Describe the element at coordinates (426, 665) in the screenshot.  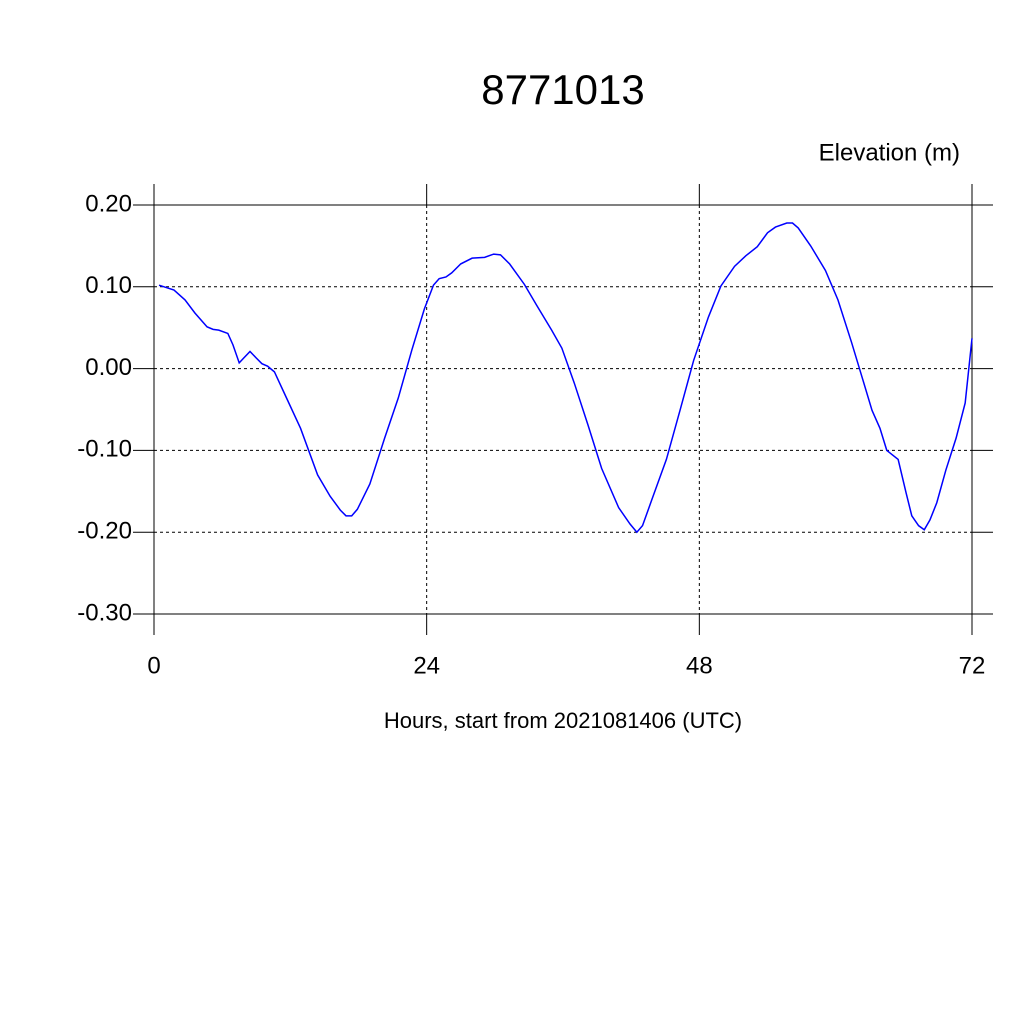
I see `x-tick-label: 24` at that location.